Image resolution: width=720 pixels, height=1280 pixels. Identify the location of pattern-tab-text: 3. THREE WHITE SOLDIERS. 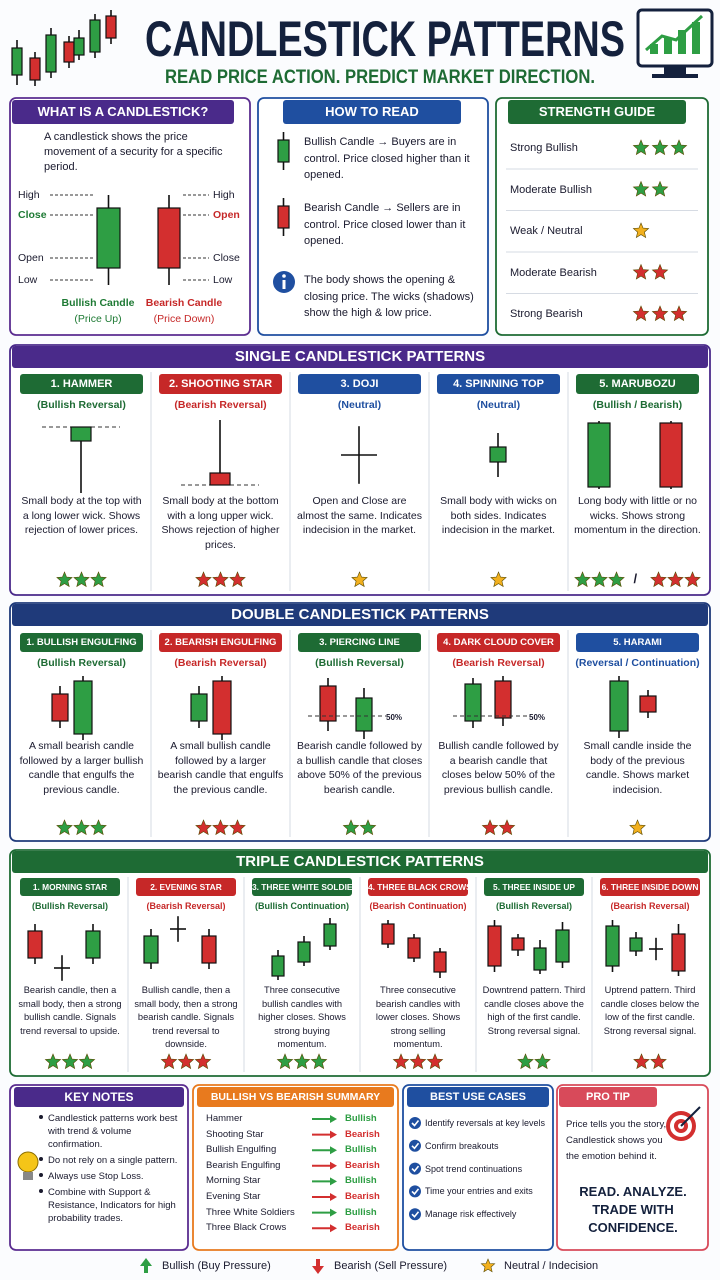
(302, 887).